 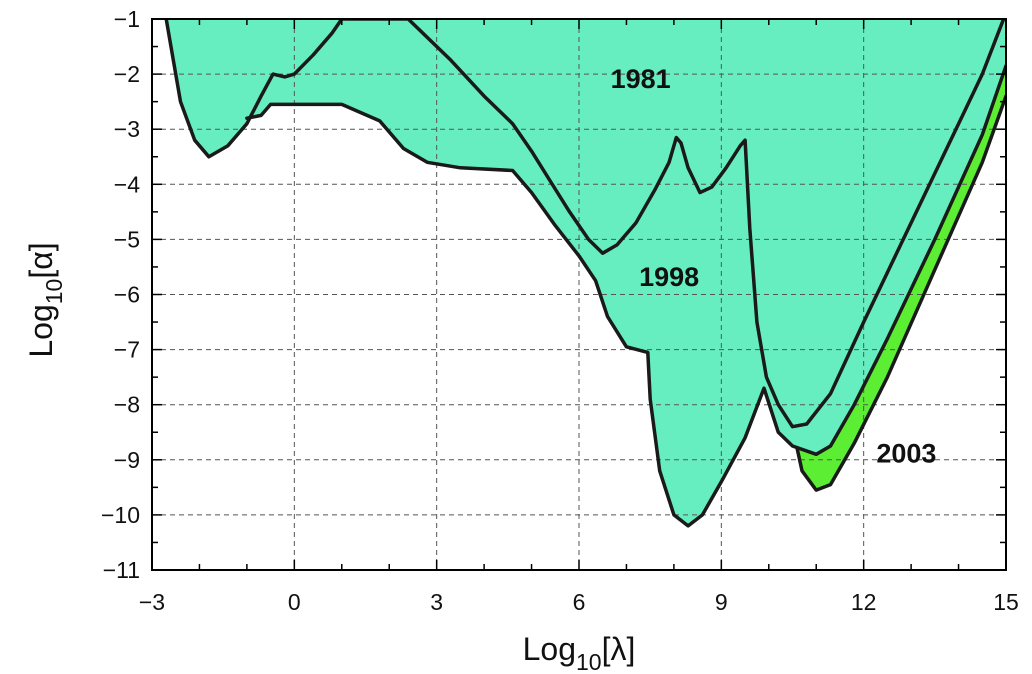 I want to click on y-tick-label: −9, so click(x=127, y=460).